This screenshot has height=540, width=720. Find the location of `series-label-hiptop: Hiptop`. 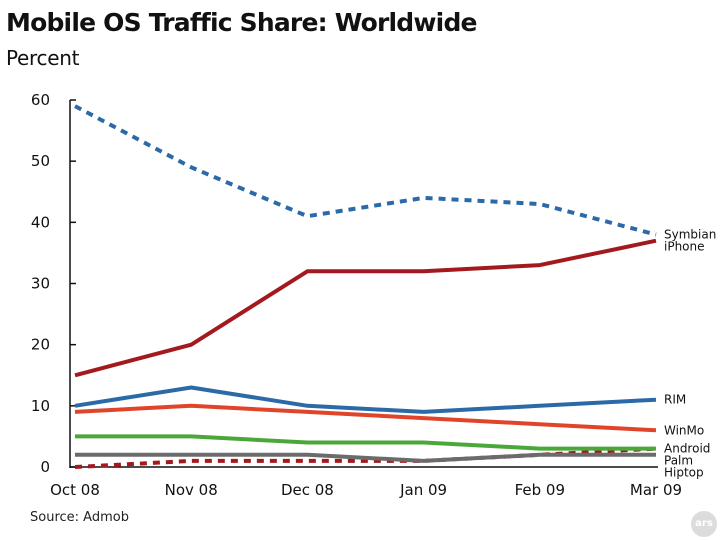

series-label-hiptop: Hiptop is located at coordinates (684, 473).